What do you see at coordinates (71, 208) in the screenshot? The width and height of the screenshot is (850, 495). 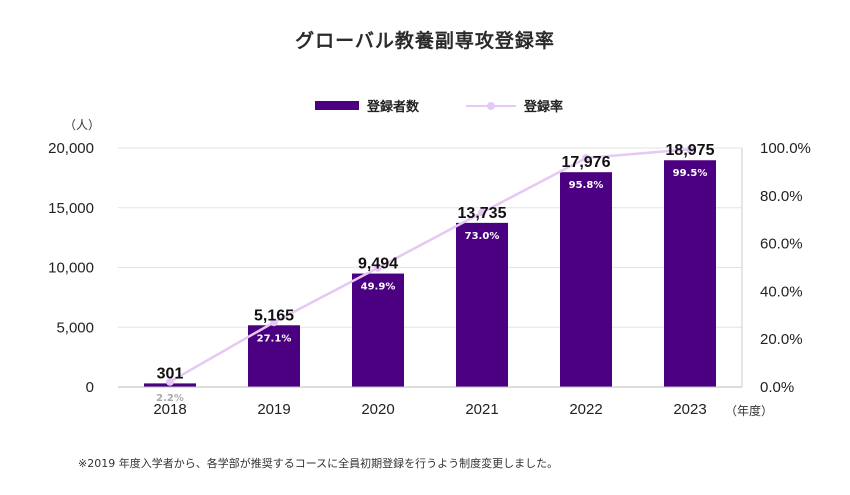 I see `y-left-tick-label: 15,000` at bounding box center [71, 208].